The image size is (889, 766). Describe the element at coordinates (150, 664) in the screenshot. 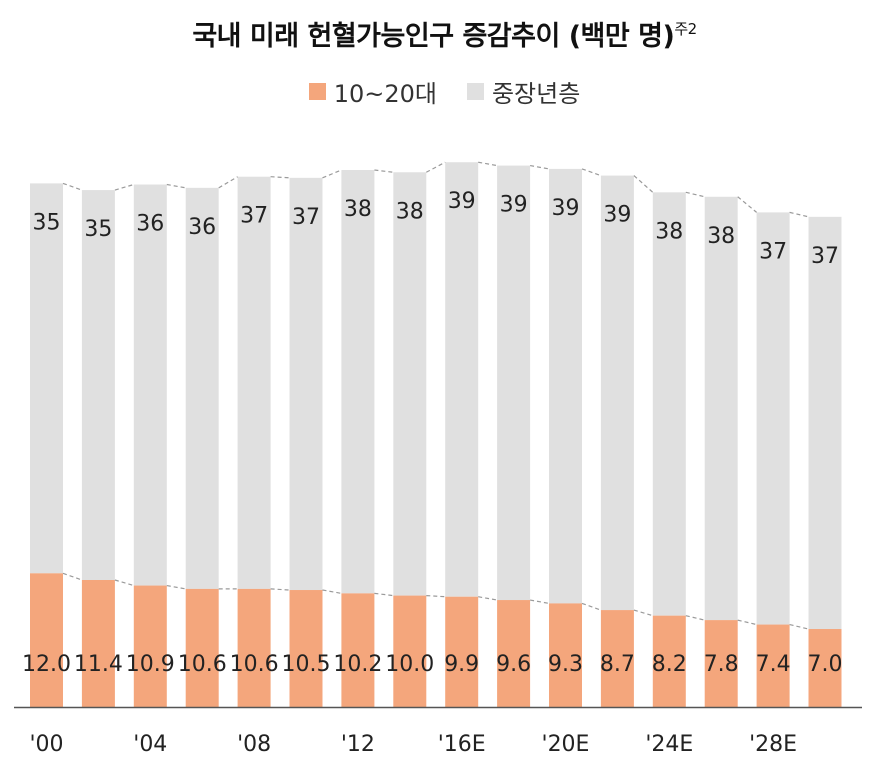

I see `data-label-youth: 10.9` at that location.